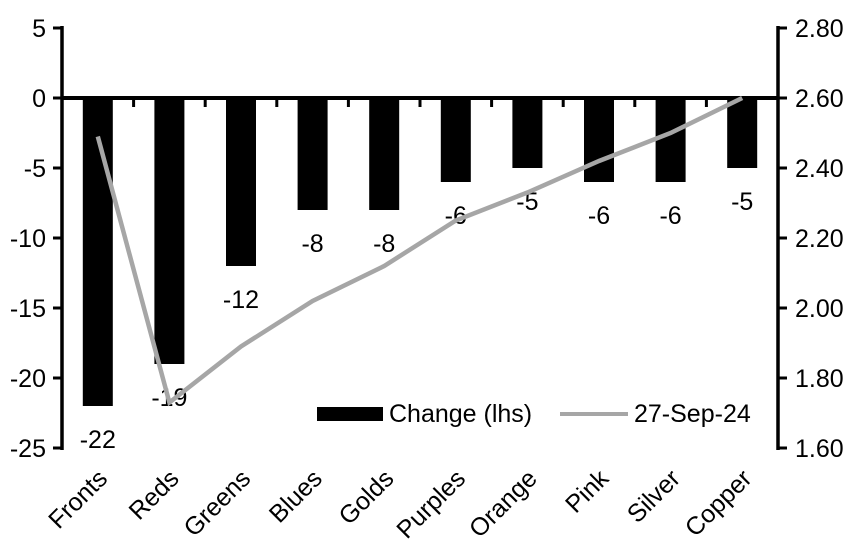  Describe the element at coordinates (819, 169) in the screenshot. I see `right-axis-tick-label: 2.40` at that location.